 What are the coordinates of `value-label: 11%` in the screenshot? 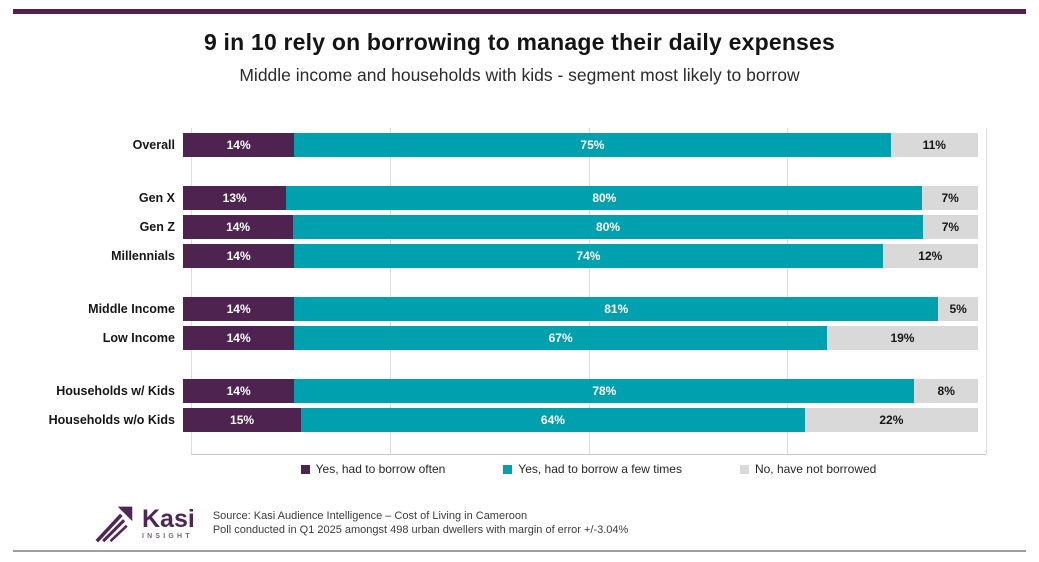 It's located at (934, 145).